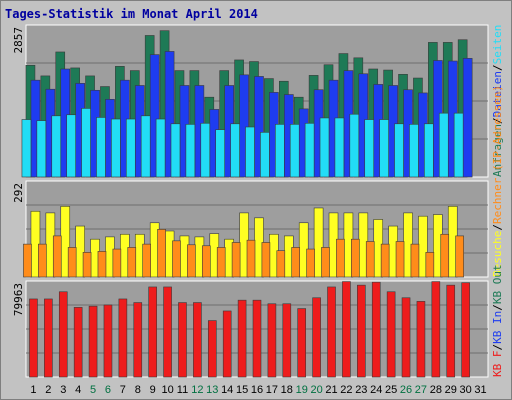 The image size is (512, 400). Describe the element at coordinates (497, 67) in the screenshot. I see `legend-item-1-4: /` at that location.